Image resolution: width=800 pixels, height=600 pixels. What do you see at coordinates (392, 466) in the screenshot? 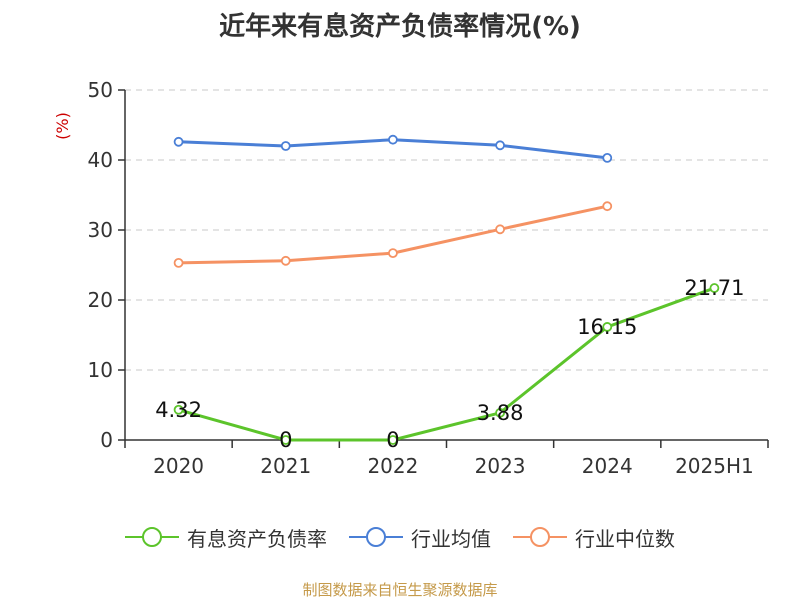
I see `x-tick-label-2022: 2022` at bounding box center [392, 466].